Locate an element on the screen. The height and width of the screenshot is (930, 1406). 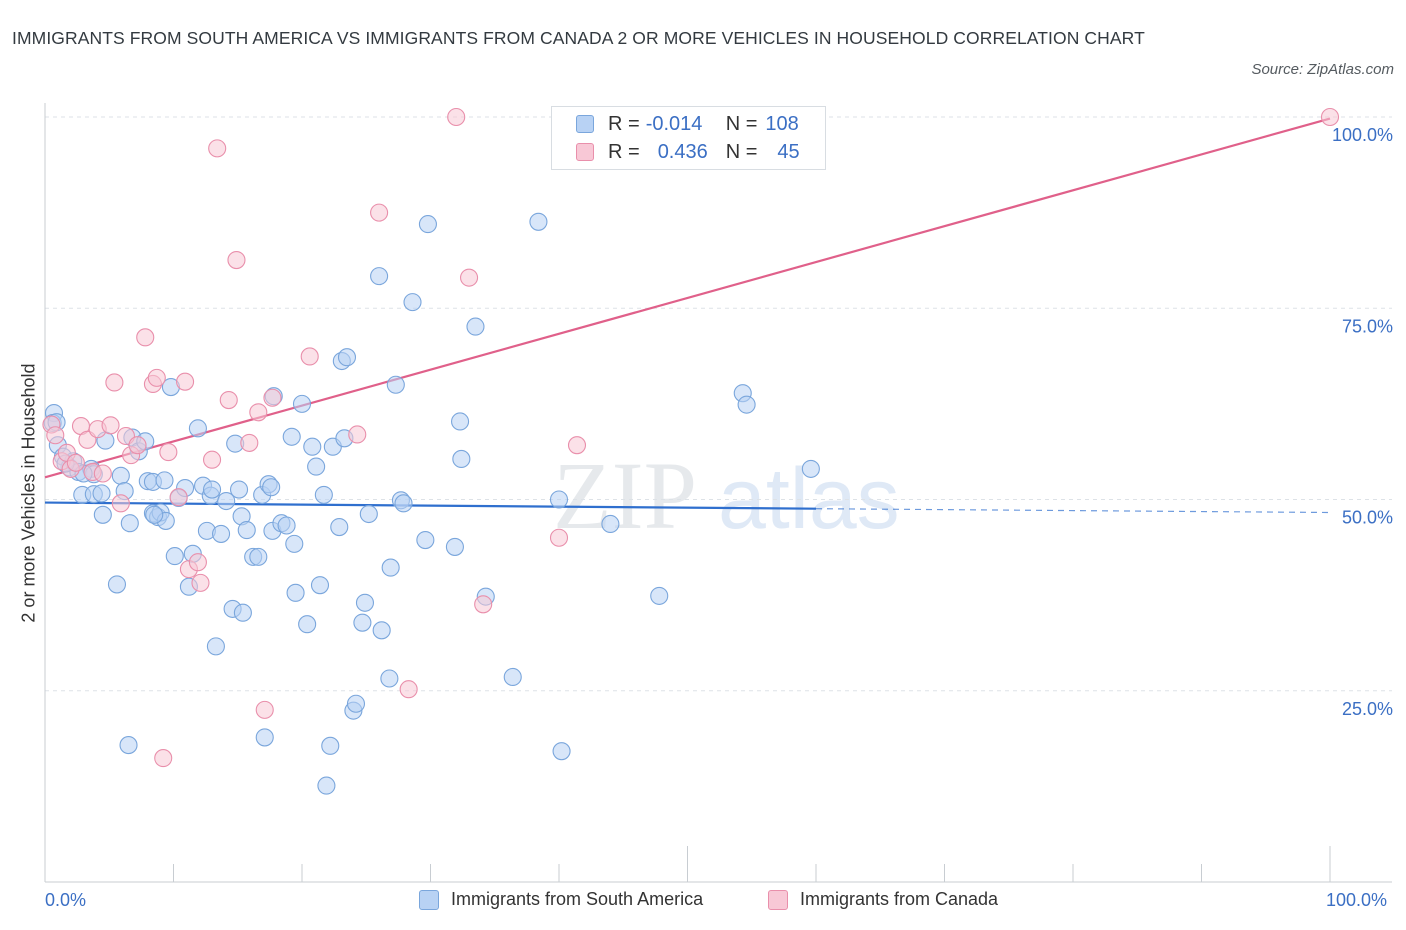
x-axis-min-label: 0.0% is located at coordinates (66, 900).